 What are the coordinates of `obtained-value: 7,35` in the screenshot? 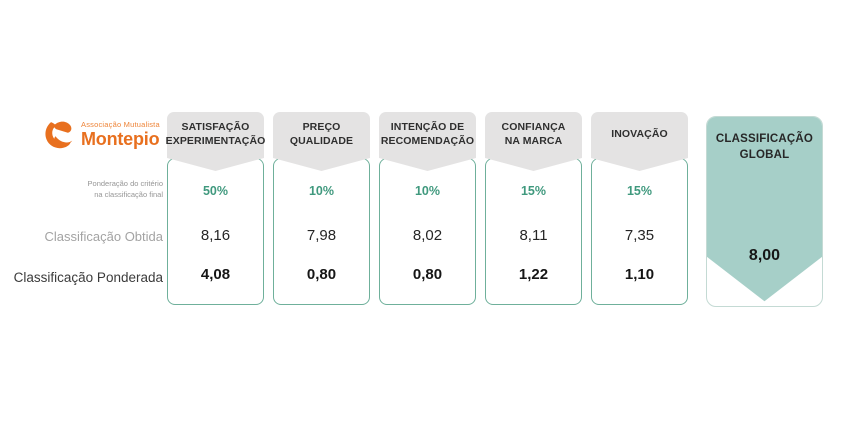 It's located at (639, 235).